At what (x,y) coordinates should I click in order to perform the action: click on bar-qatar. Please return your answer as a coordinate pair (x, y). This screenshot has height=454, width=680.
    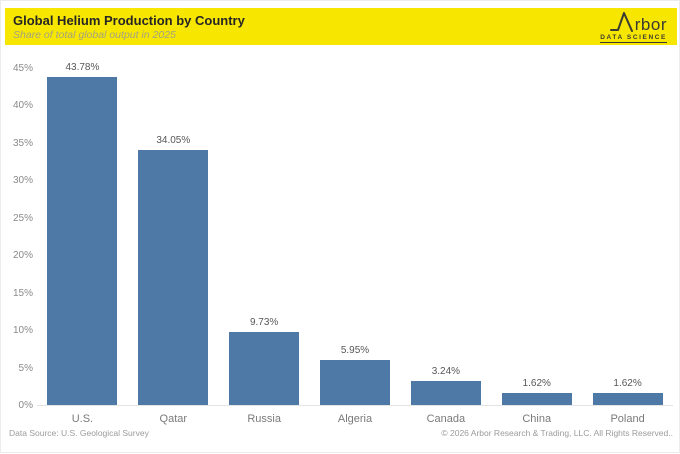
    Looking at the image, I should click on (173, 277).